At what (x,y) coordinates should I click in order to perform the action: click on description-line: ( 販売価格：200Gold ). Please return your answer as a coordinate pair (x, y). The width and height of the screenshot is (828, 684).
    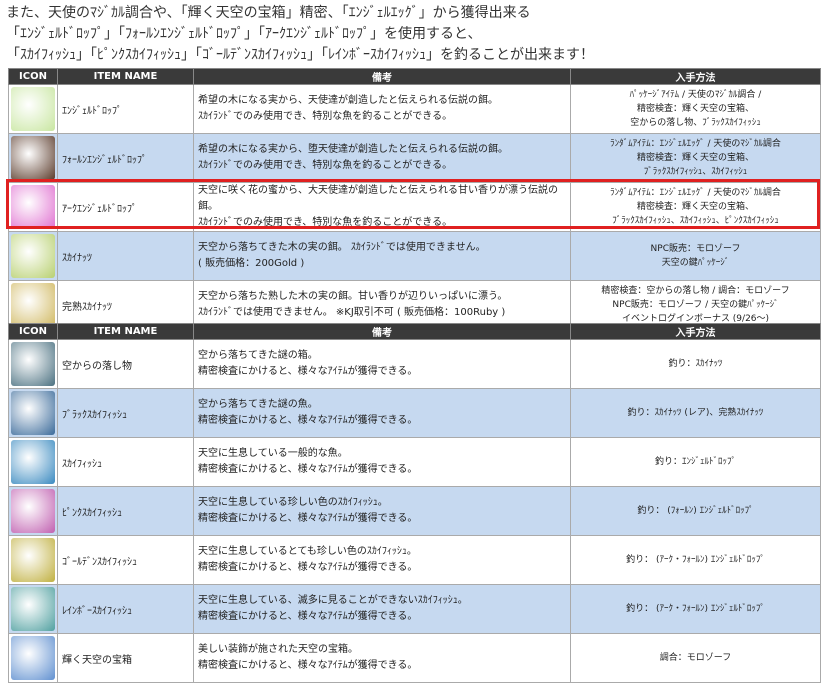
    Looking at the image, I should click on (251, 263).